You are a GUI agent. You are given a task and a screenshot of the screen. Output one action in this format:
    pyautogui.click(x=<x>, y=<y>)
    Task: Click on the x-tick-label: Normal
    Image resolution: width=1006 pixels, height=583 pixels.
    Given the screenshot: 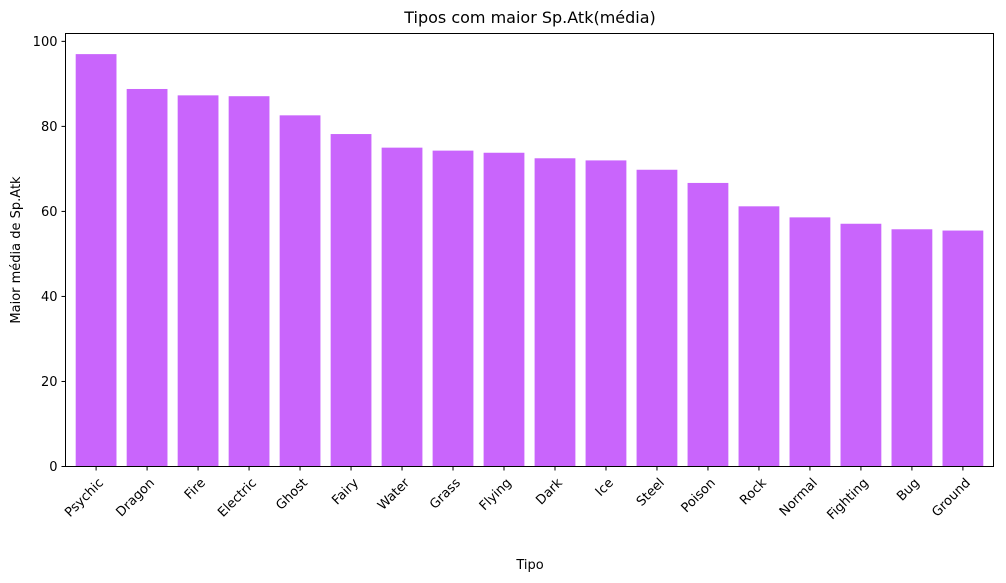 What is the action you would take?
    pyautogui.click(x=799, y=498)
    